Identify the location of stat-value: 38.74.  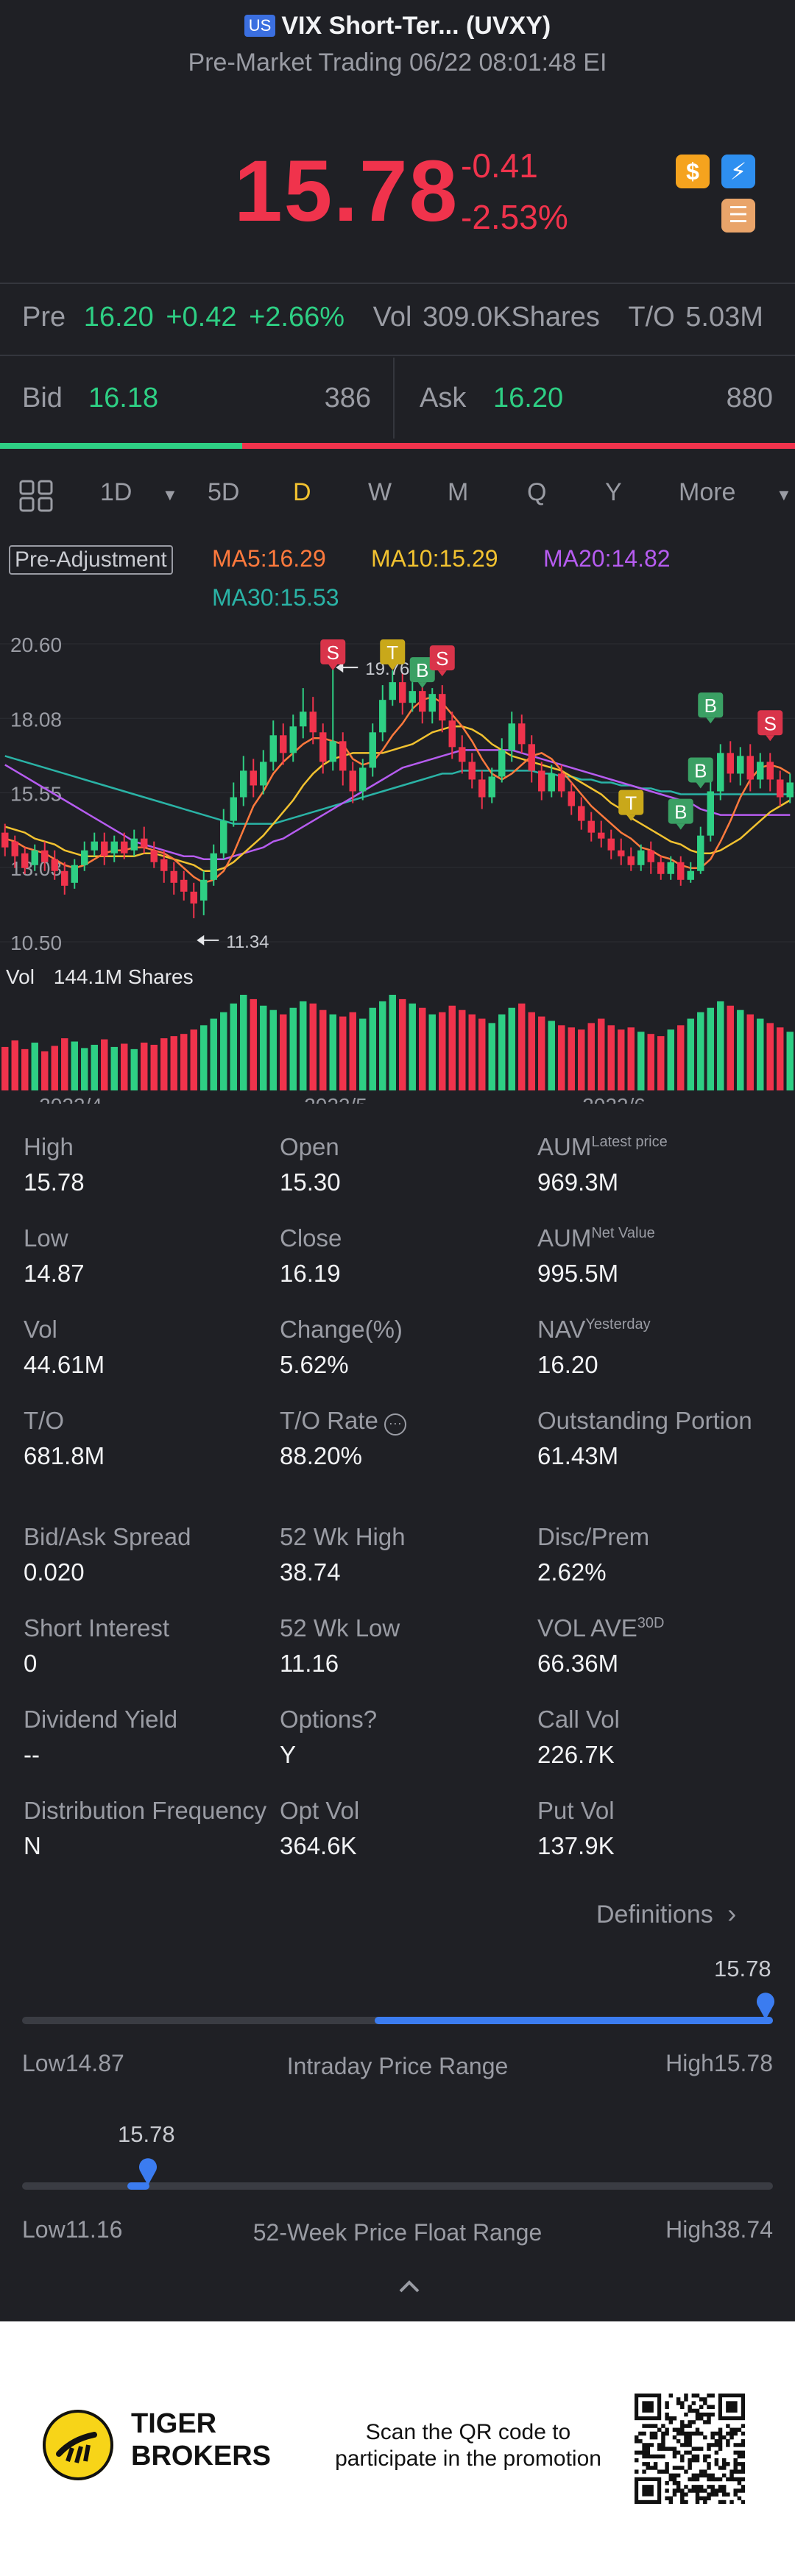
(310, 1572).